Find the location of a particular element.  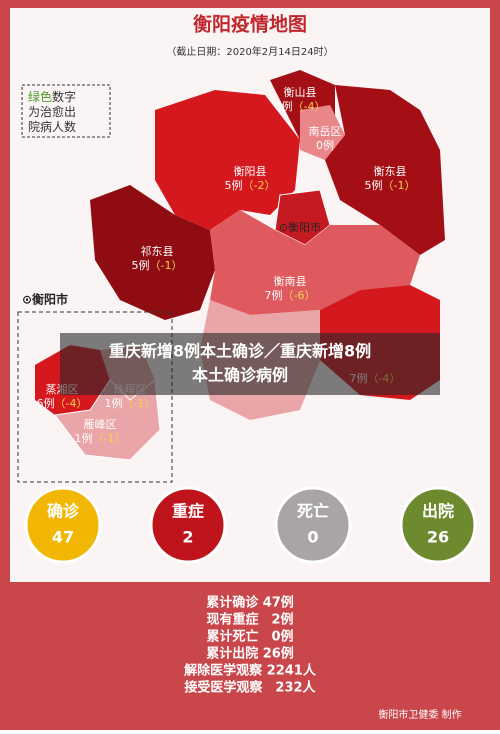

region-count: 7例（-6） is located at coordinates (290, 295).